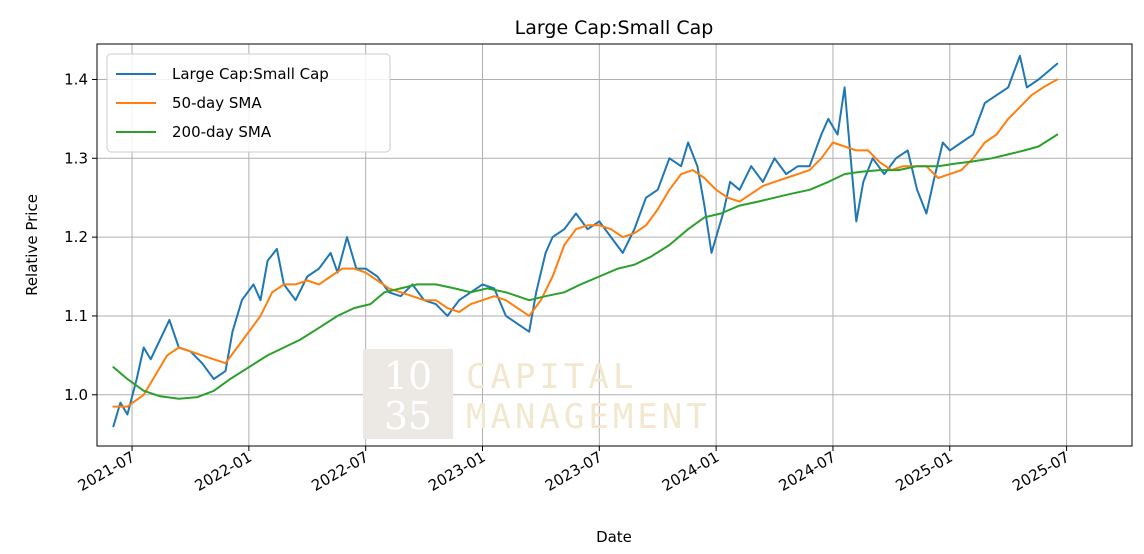  Describe the element at coordinates (690, 471) in the screenshot. I see `x-tick-label: 2024-01` at that location.